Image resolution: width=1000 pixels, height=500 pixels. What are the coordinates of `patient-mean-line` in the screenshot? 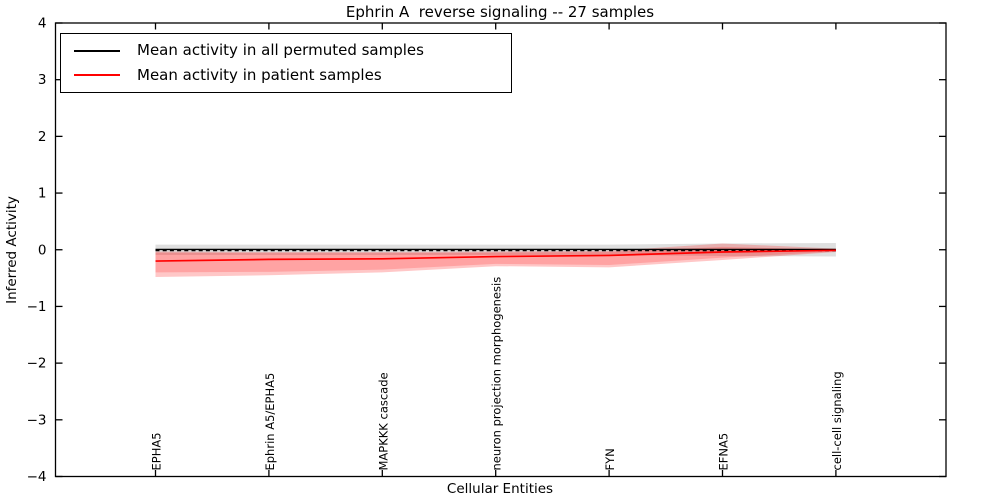 It's located at (495, 255).